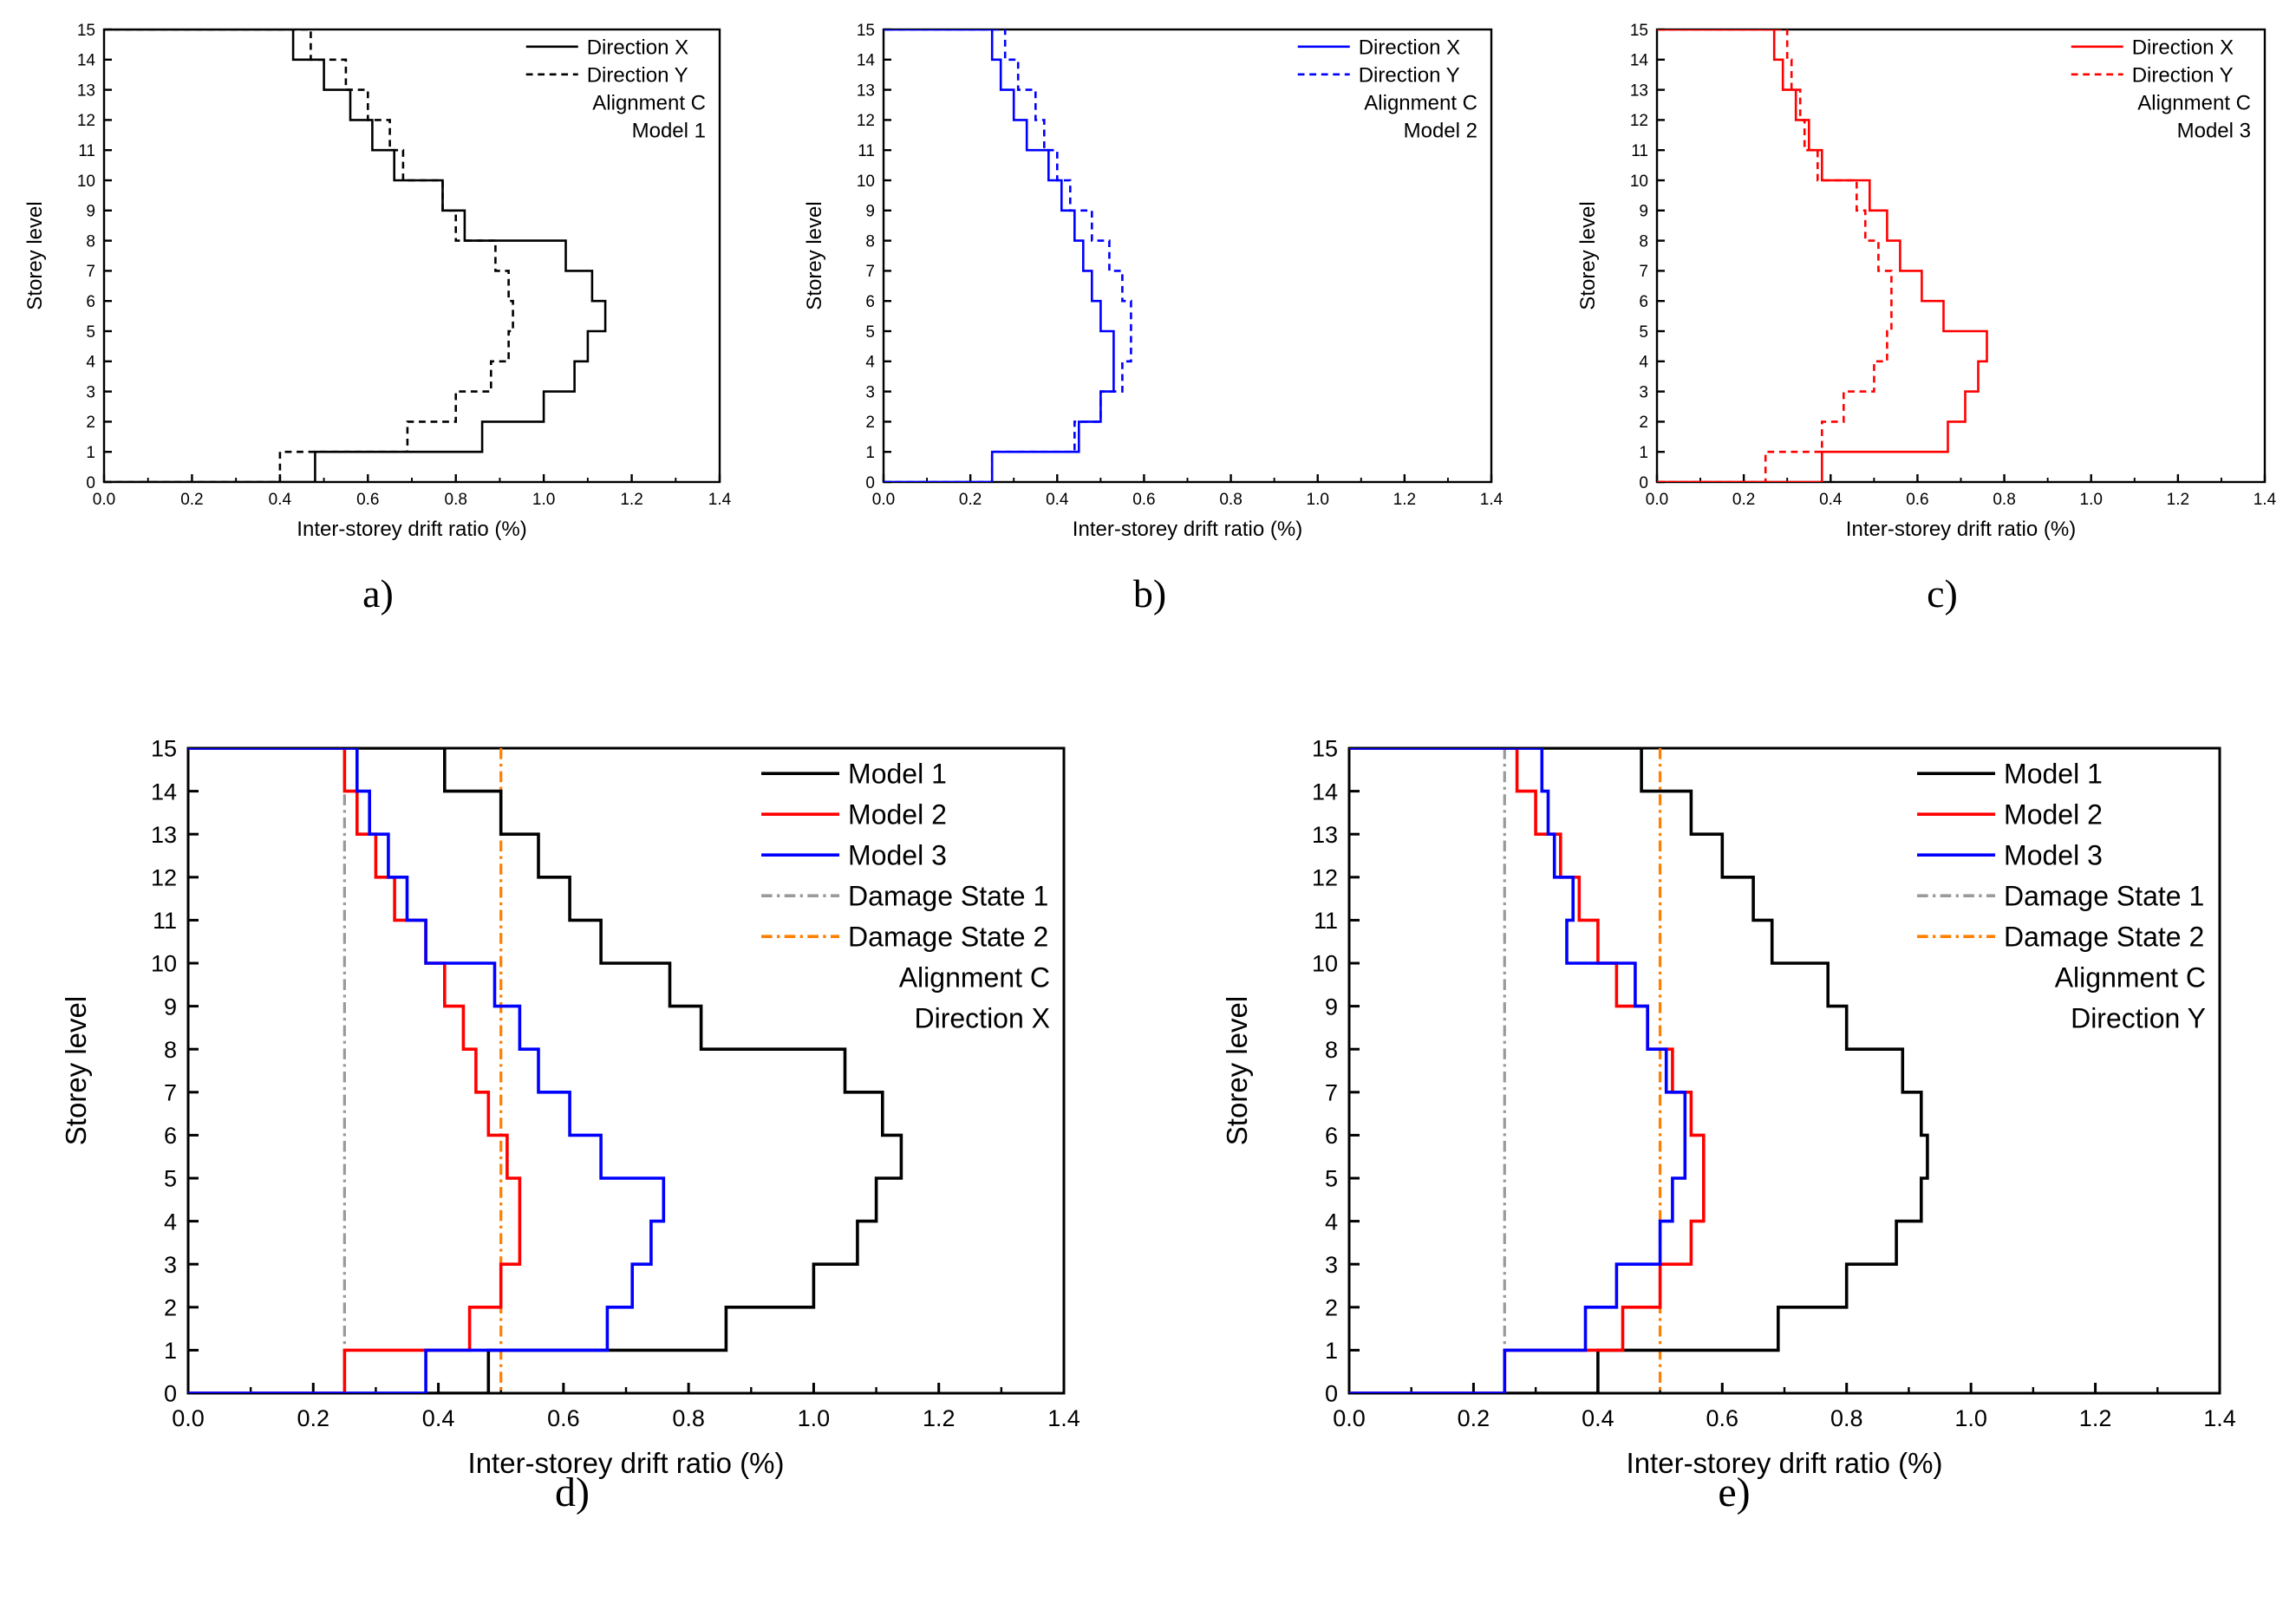  What do you see at coordinates (170, 1394) in the screenshot?
I see `y-tick-label: 0` at bounding box center [170, 1394].